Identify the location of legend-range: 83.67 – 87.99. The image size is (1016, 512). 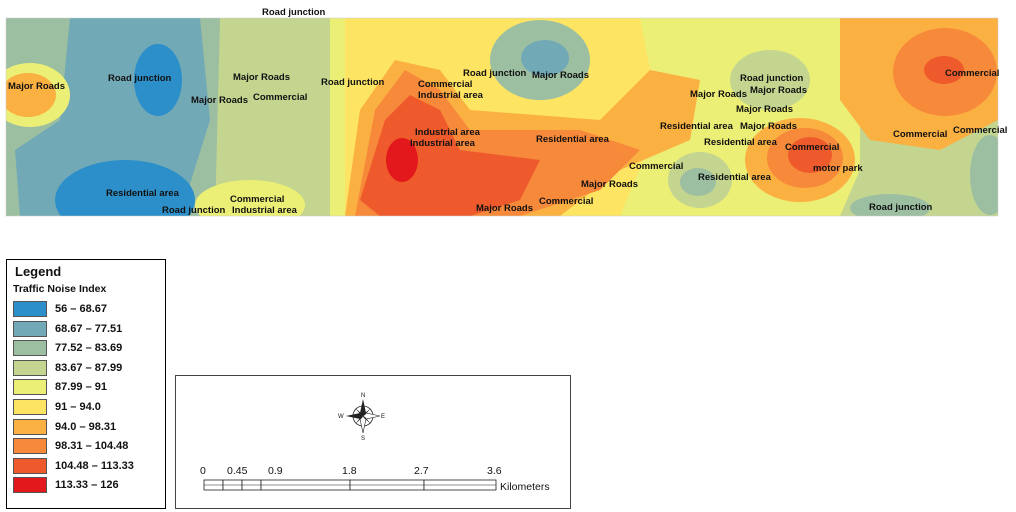
(89, 367).